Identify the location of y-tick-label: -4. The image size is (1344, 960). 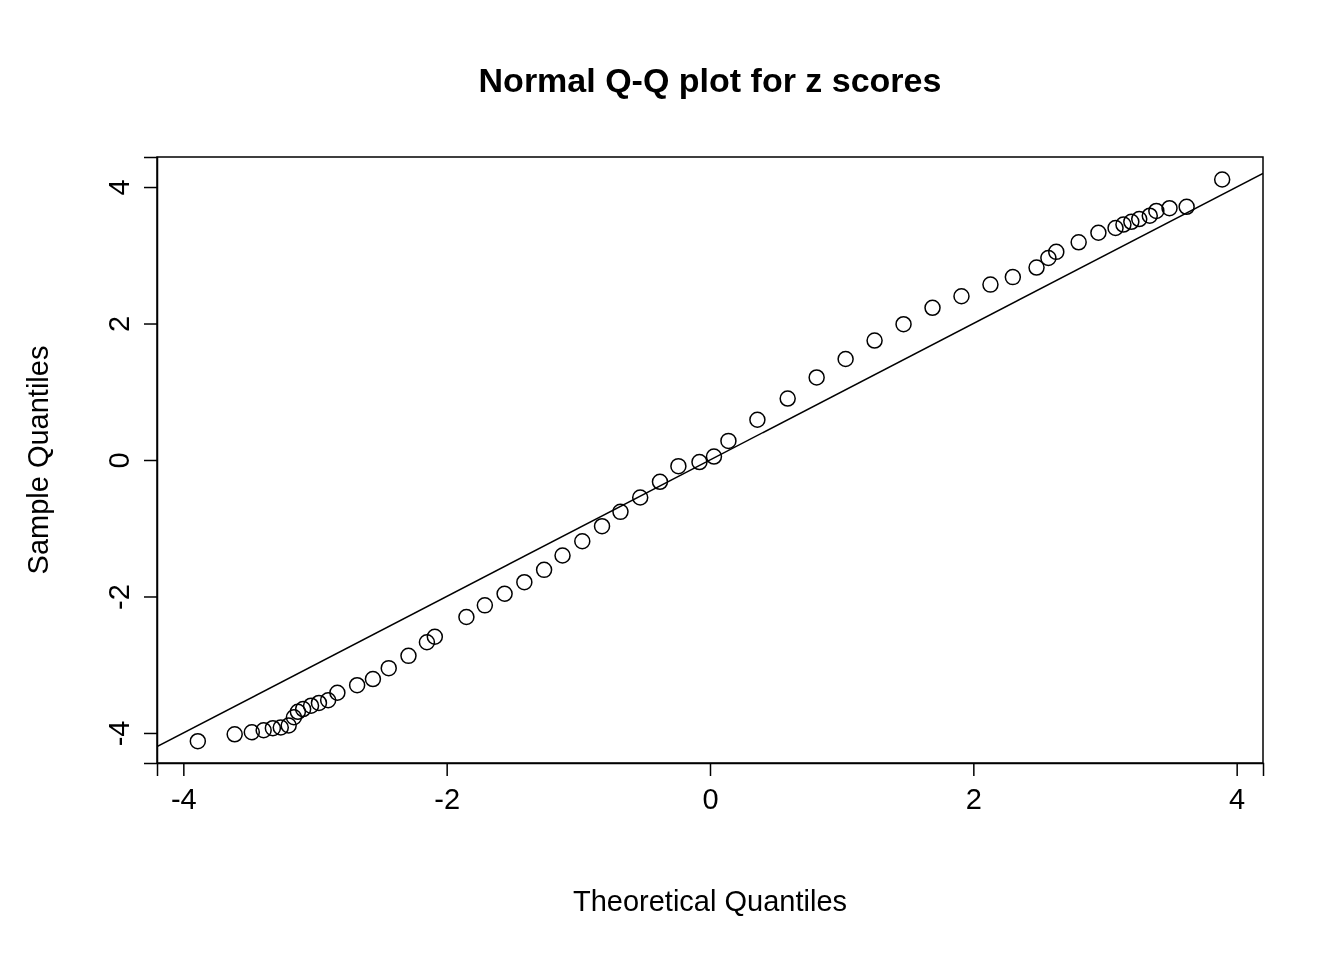
(119, 733).